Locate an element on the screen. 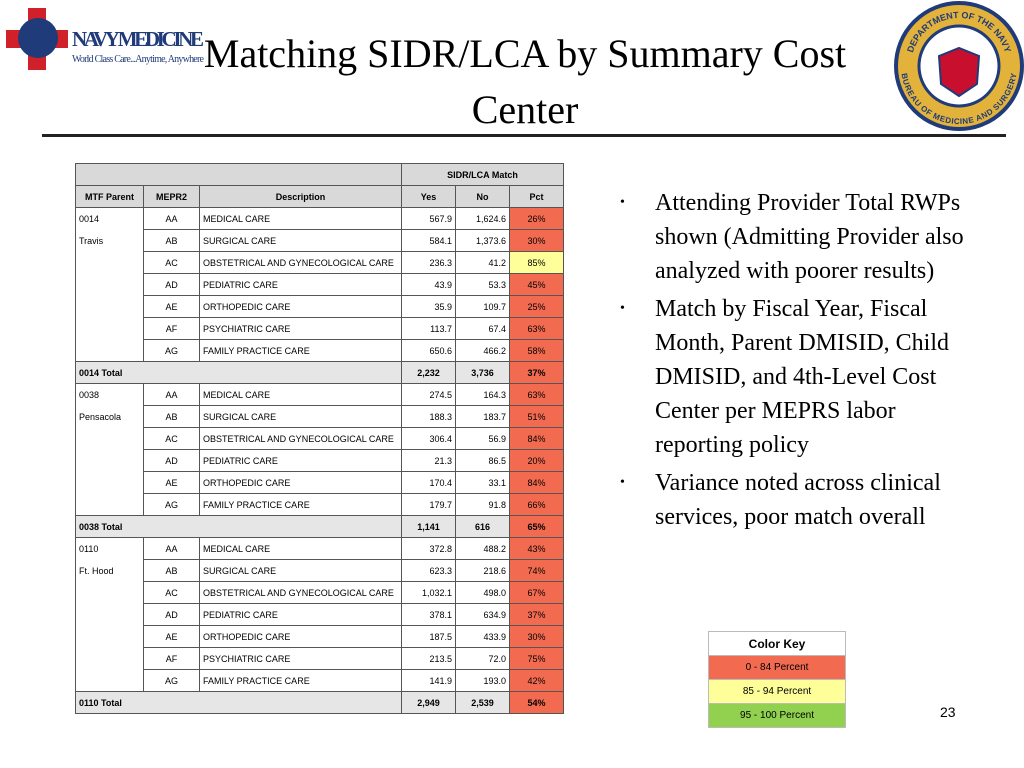  no: 53.3 is located at coordinates (482, 284).